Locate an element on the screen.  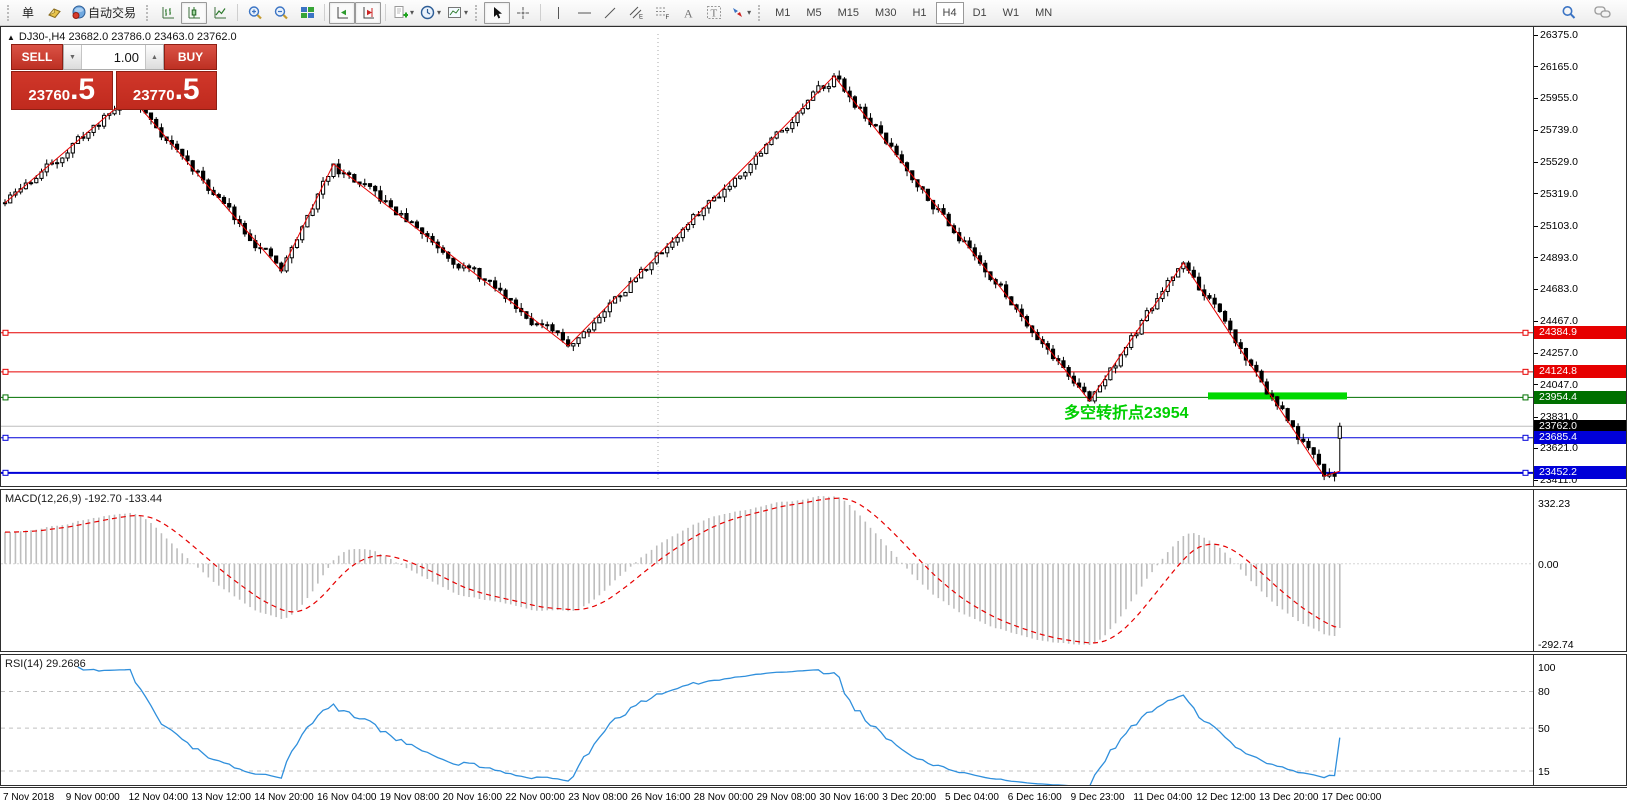
timeframe-W1: W1 is located at coordinates (1011, 12).